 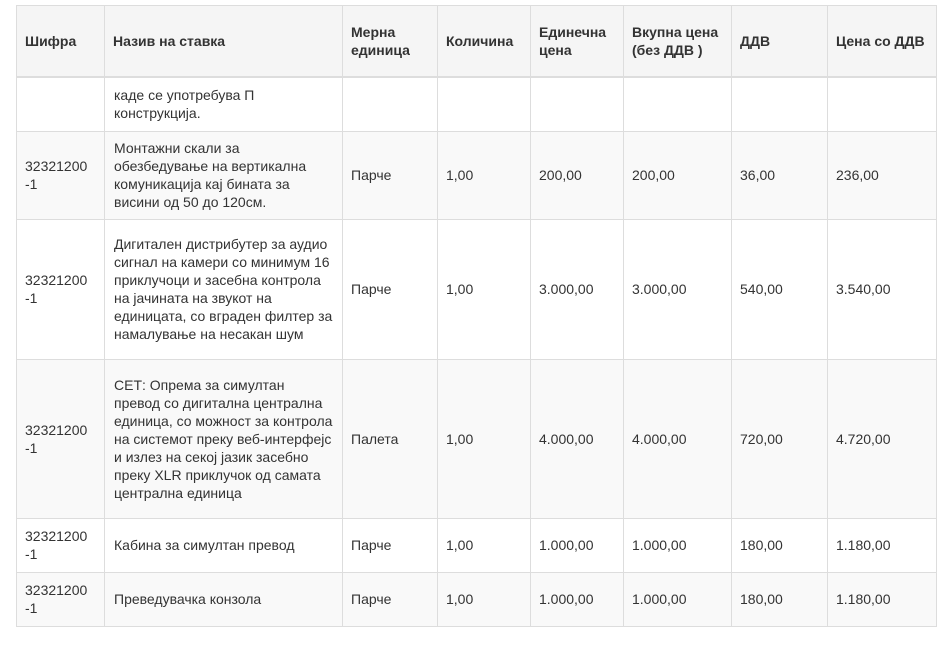 I want to click on table-row: каде се употребува П конструкција., so click(x=476, y=104).